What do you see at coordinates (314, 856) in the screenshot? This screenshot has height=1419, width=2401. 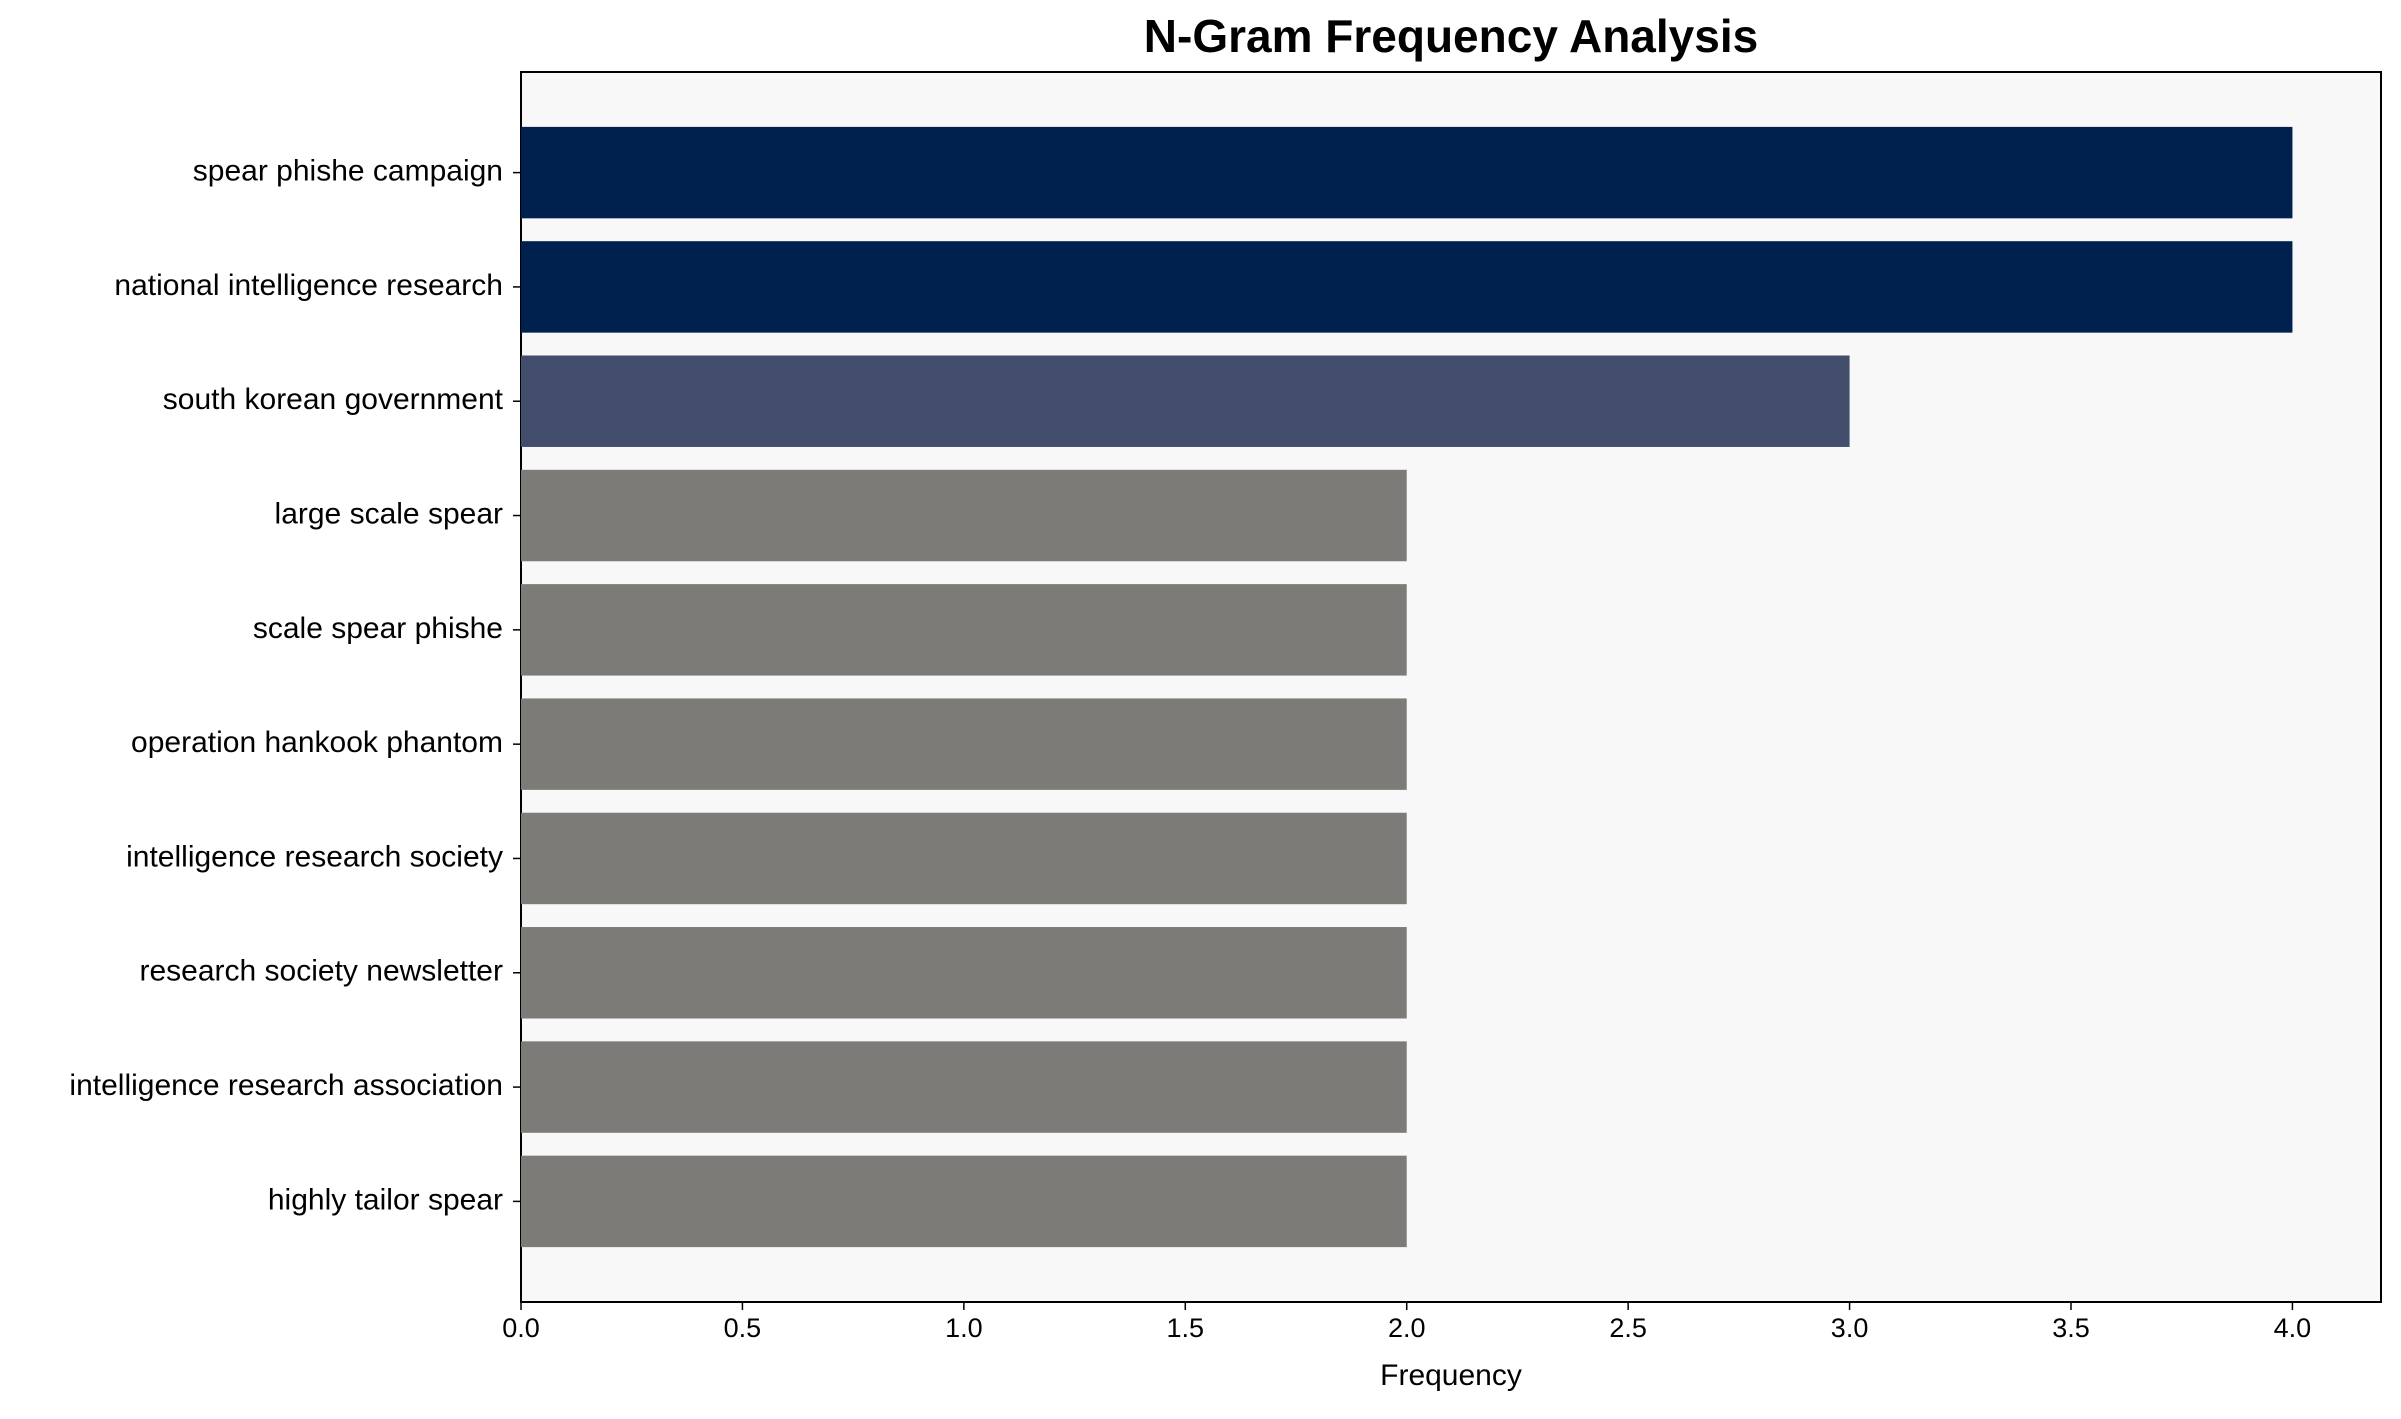 I see `y-tick-label: intelligence research society` at bounding box center [314, 856].